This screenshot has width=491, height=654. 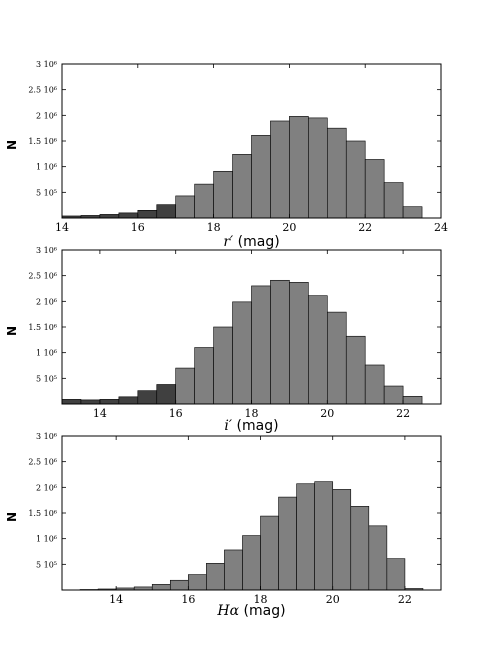 What do you see at coordinates (227, 611) in the screenshot?
I see `x-axis-label-symbol: Hα` at bounding box center [227, 611].